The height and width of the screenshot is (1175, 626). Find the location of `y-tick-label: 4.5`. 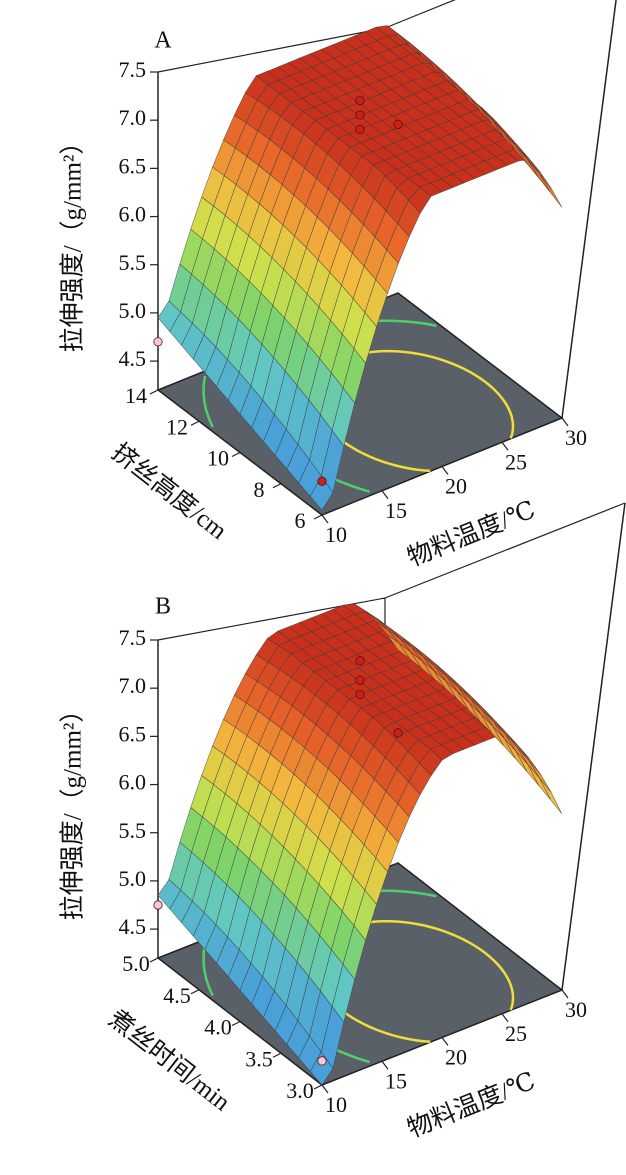

y-tick-label: 4.5 is located at coordinates (177, 995).